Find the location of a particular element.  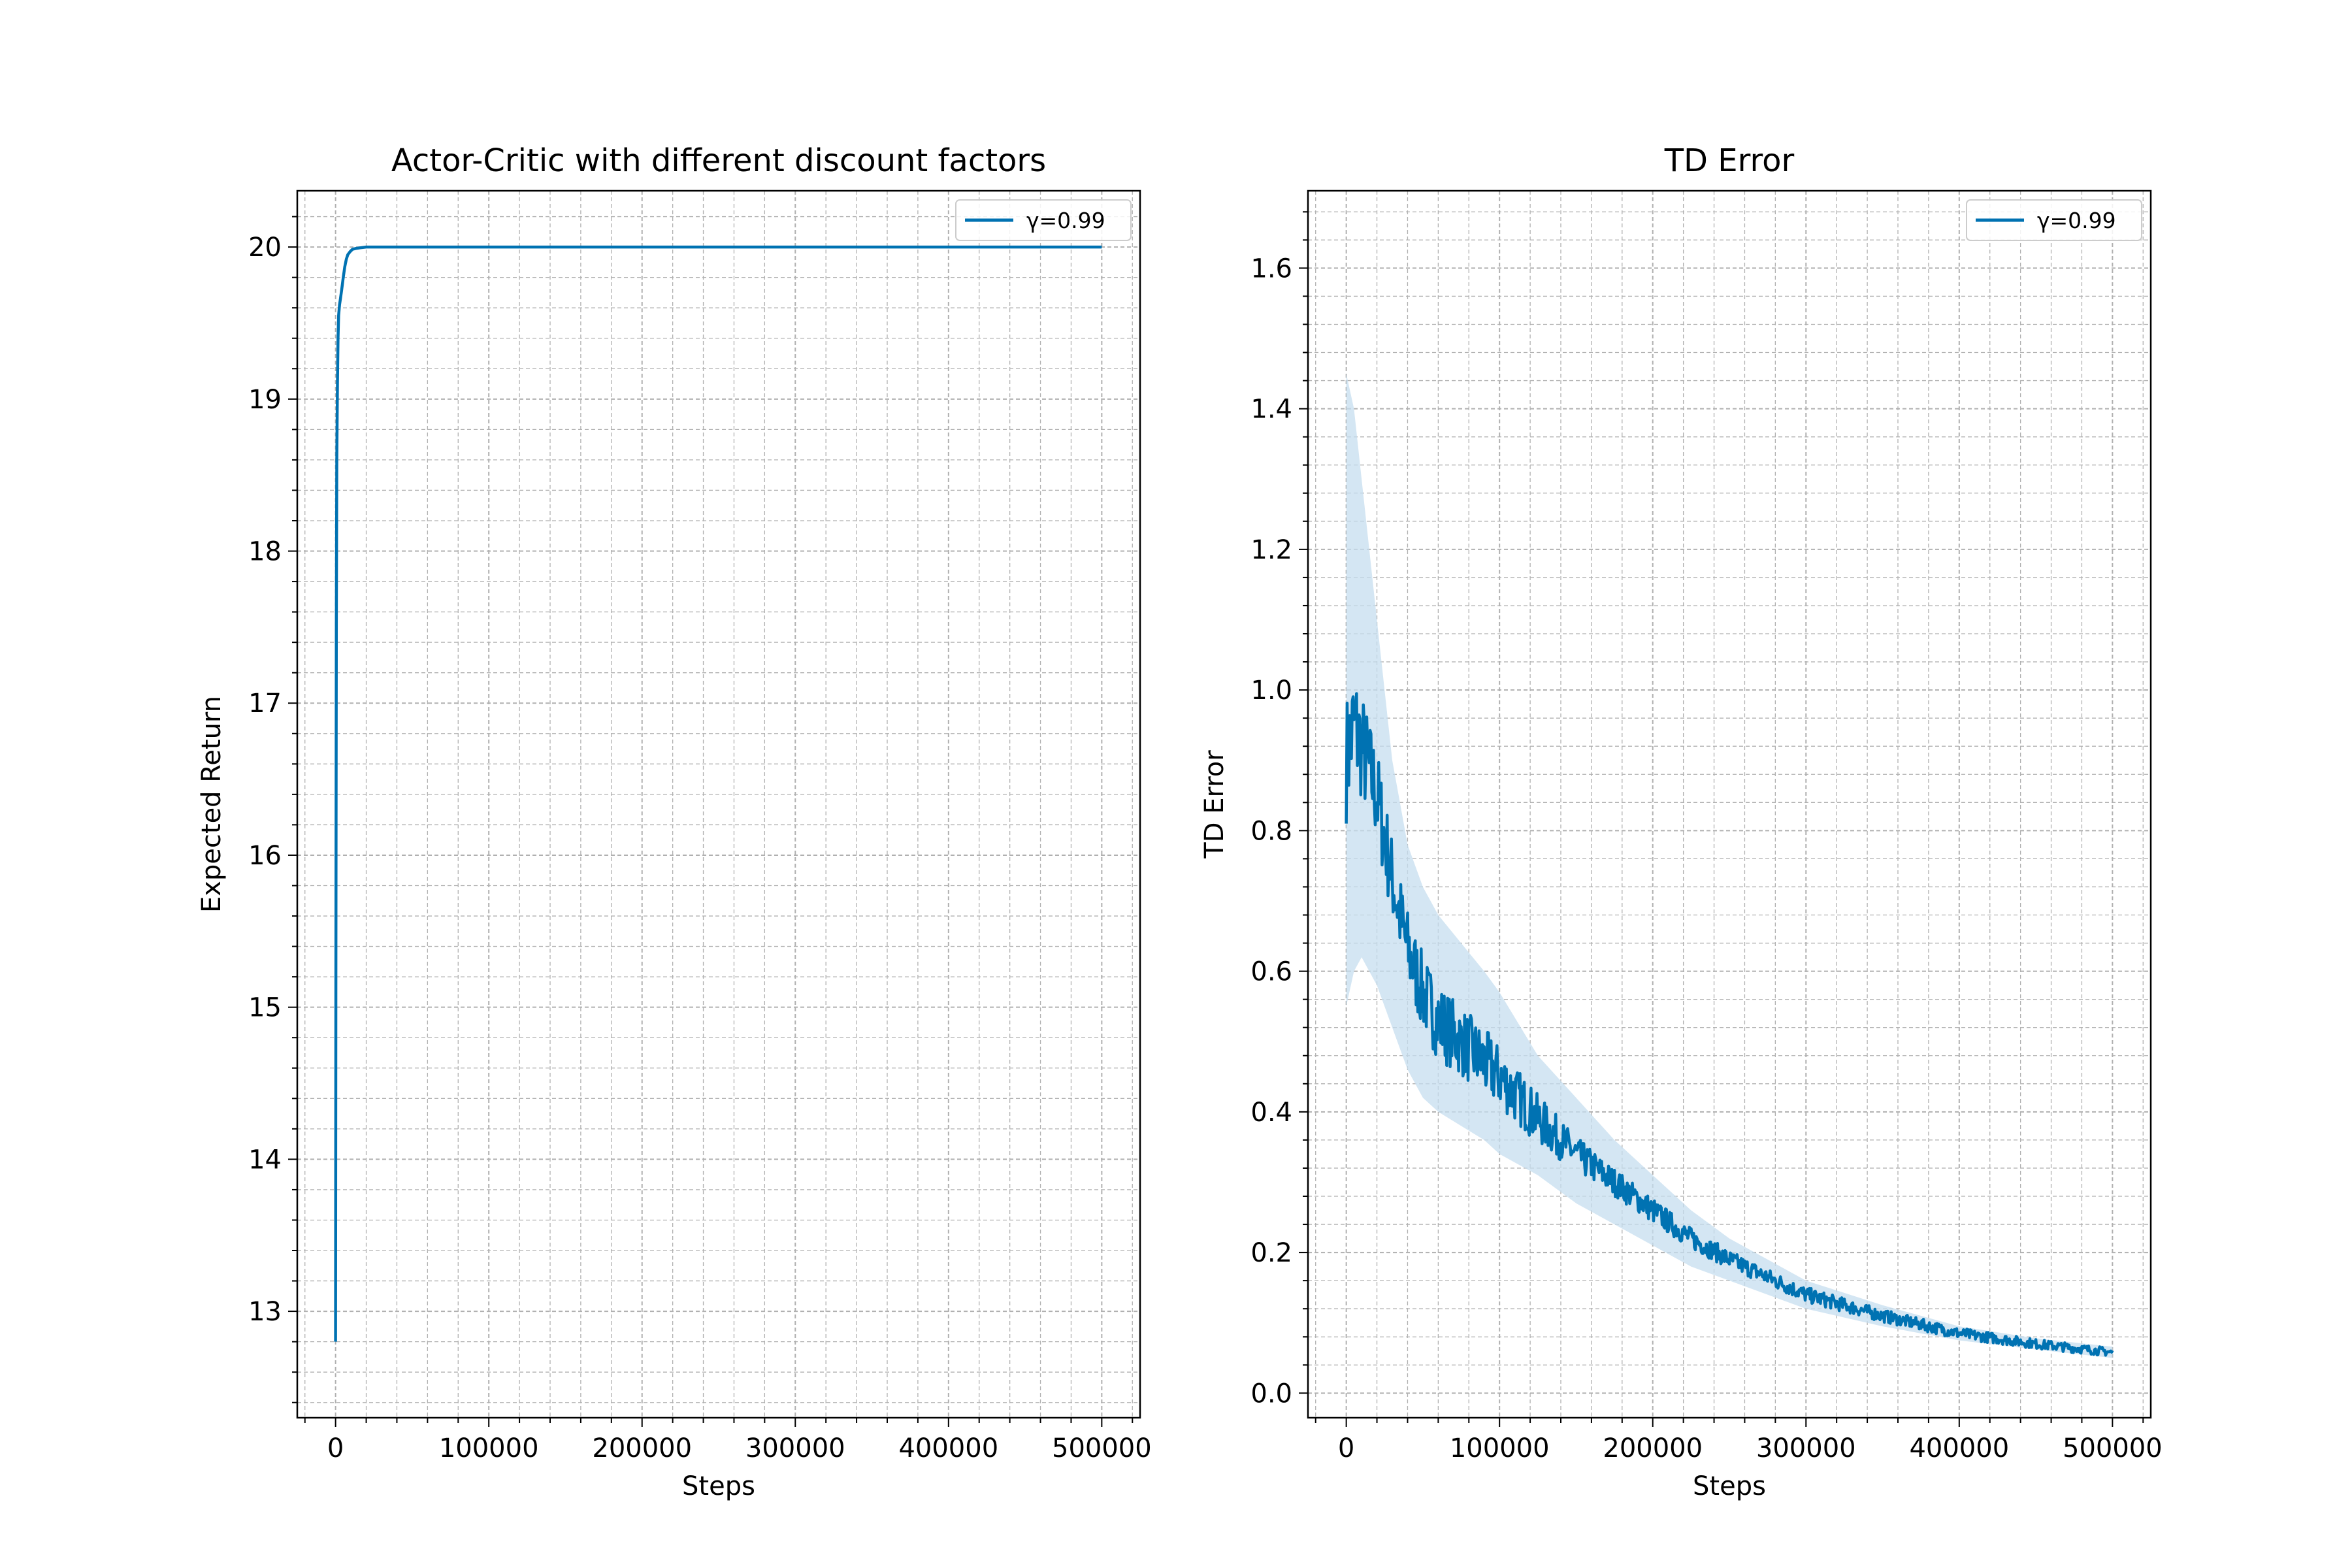

y-tick-label: 0.6 is located at coordinates (1271, 972).